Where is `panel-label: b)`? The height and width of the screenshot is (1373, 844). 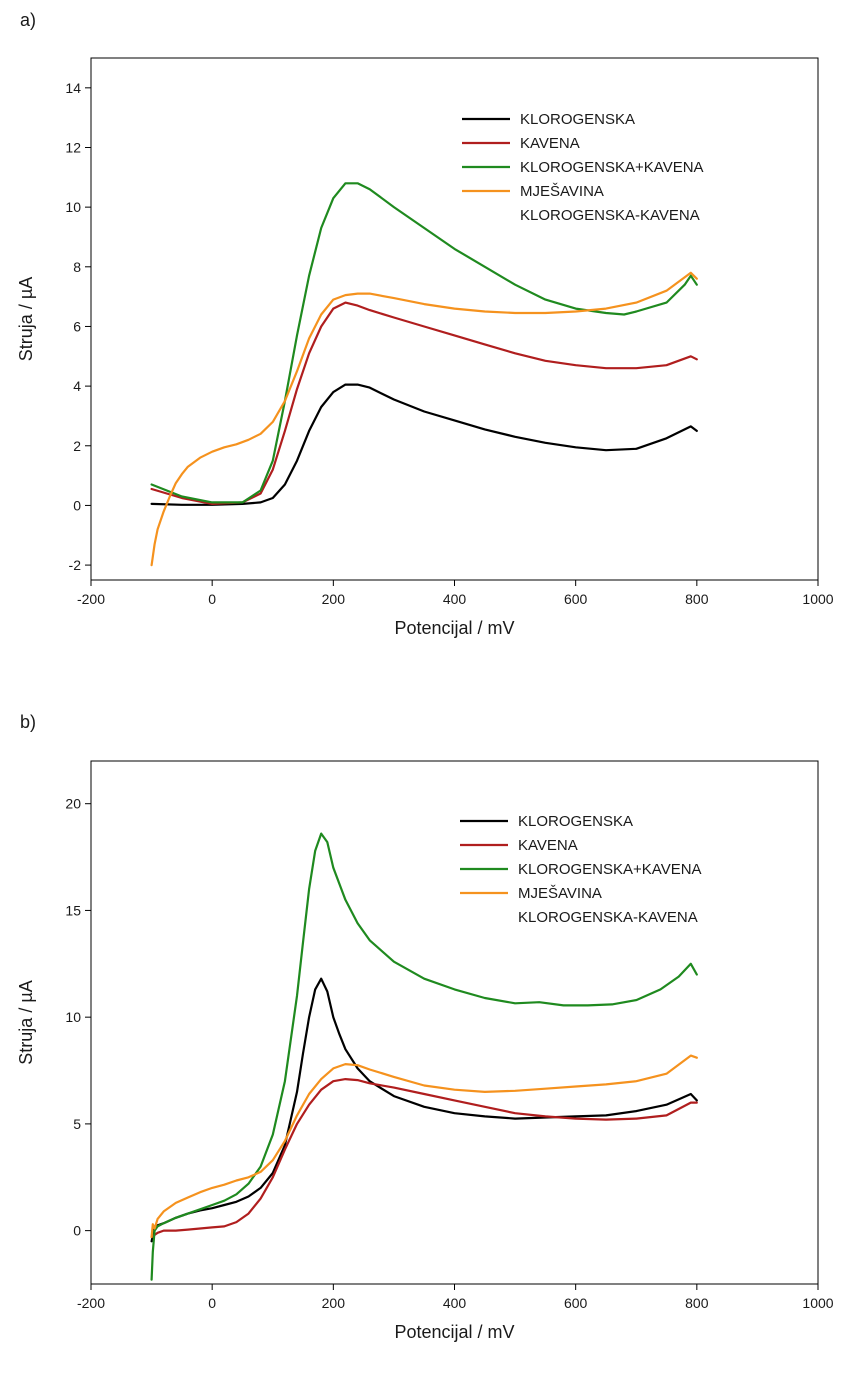
panel-label: b) is located at coordinates (28, 722).